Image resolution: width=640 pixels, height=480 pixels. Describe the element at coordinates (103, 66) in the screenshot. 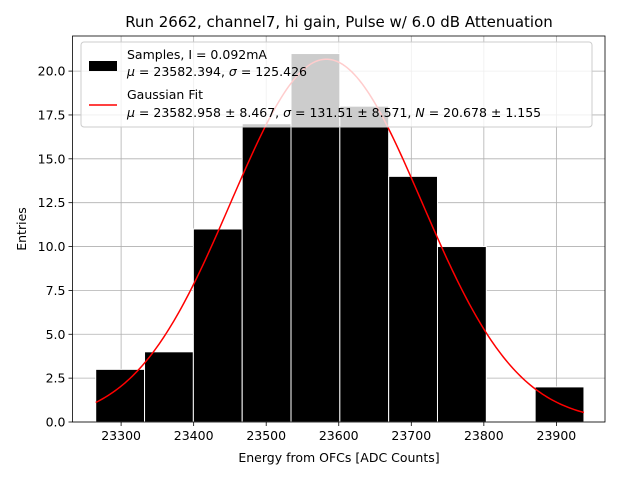

I see `legend-samples-swatch` at that location.